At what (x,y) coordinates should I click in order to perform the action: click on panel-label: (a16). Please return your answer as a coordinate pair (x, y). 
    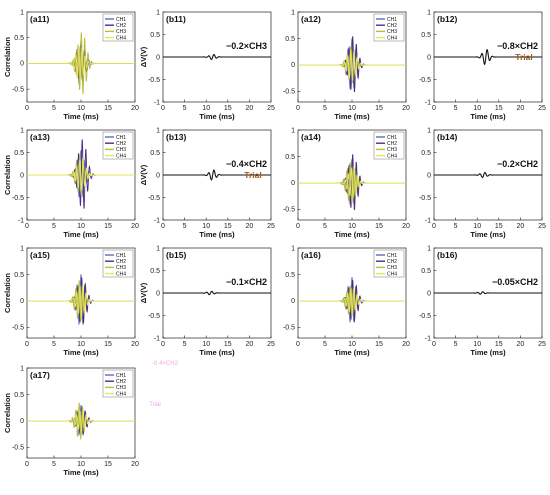
    Looking at the image, I should click on (311, 255).